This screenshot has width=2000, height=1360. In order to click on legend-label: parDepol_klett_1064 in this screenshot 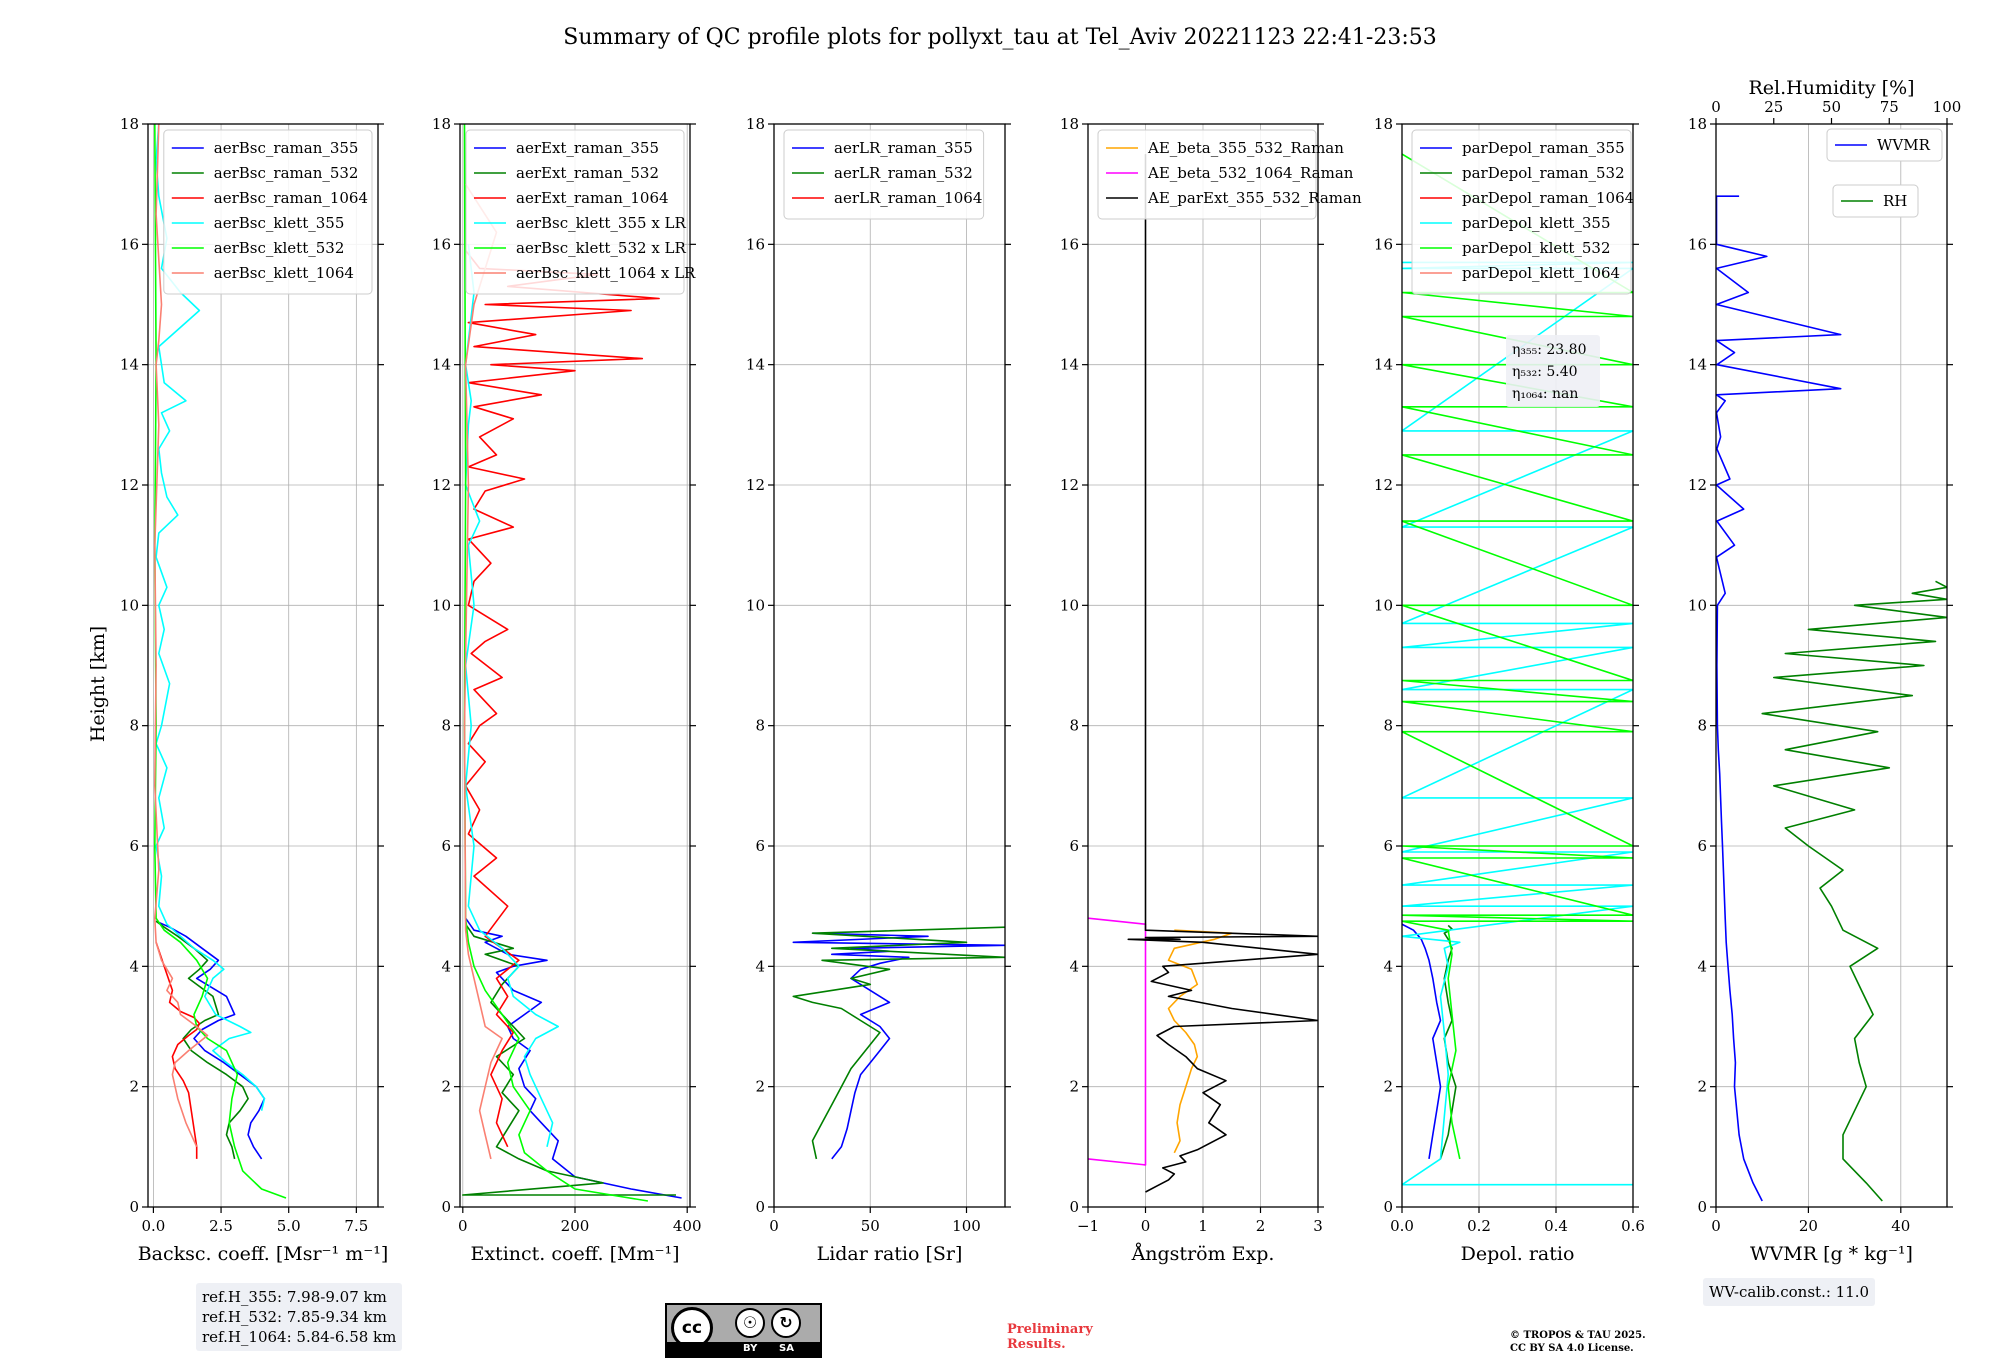, I will do `click(1541, 273)`.